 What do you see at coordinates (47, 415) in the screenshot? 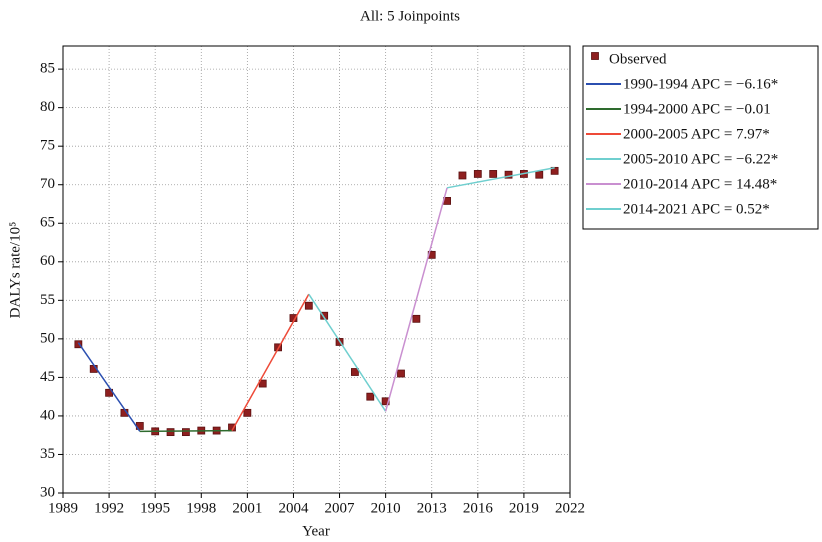
I see `y-tick-label: 40` at bounding box center [47, 415].